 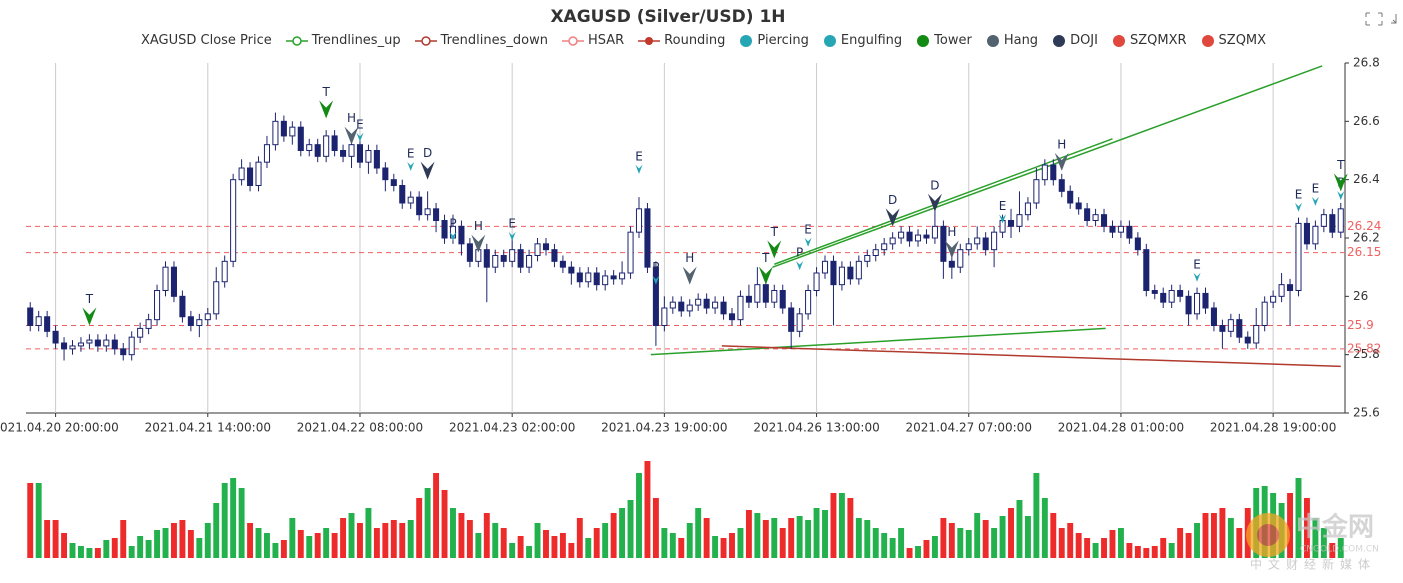 What do you see at coordinates (892, 200) in the screenshot?
I see `pattern-label: D` at bounding box center [892, 200].